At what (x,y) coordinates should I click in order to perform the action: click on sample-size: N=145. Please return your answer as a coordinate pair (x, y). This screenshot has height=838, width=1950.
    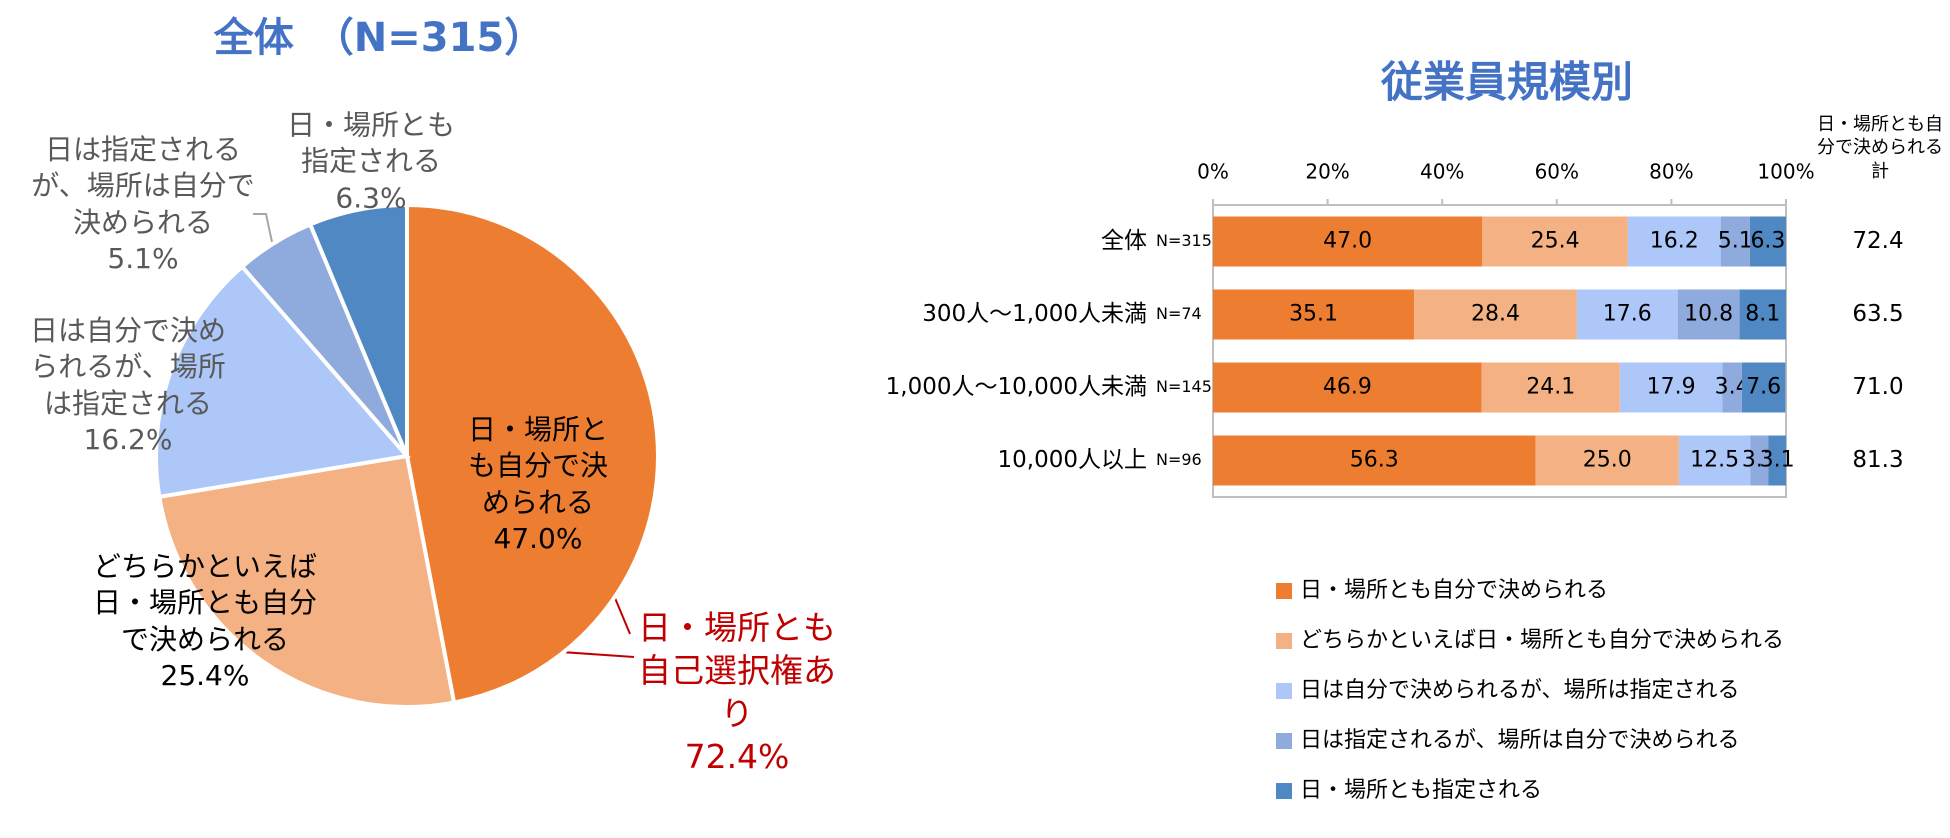
    Looking at the image, I should click on (1184, 386).